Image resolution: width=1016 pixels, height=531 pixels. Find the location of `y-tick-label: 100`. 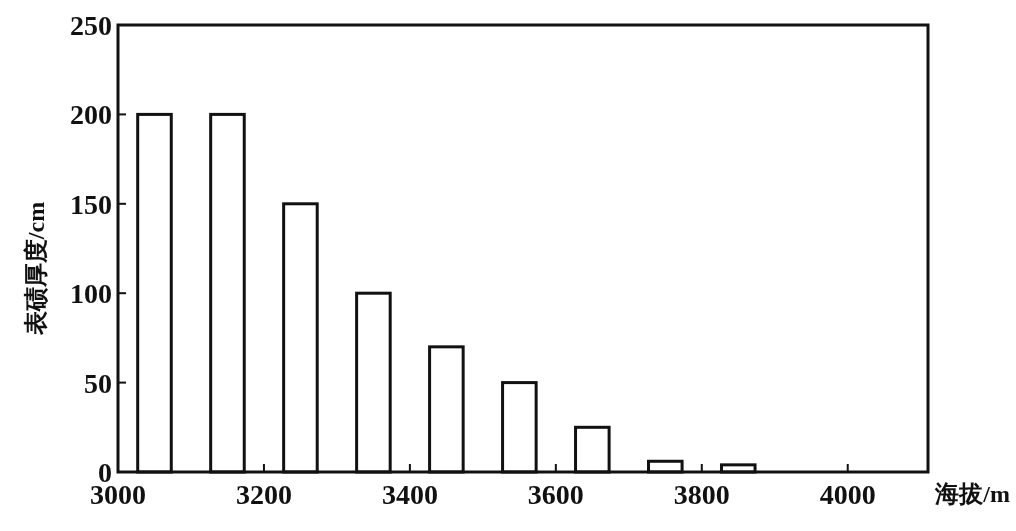

y-tick-label: 100 is located at coordinates (91, 294).